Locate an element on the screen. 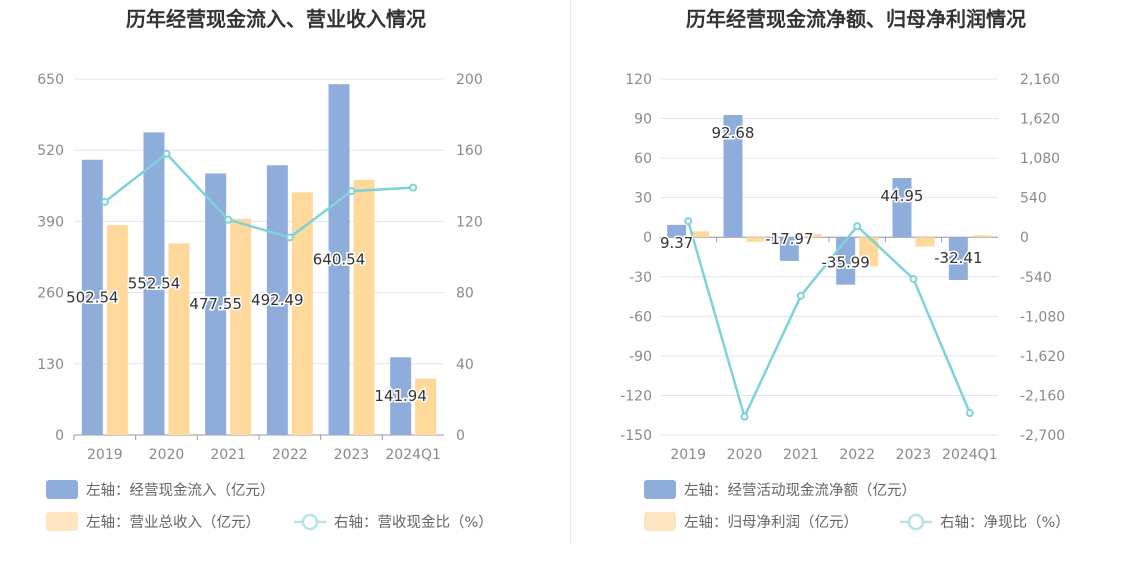 The image size is (1134, 582). left-axis-tick-label: 120 is located at coordinates (638, 80).